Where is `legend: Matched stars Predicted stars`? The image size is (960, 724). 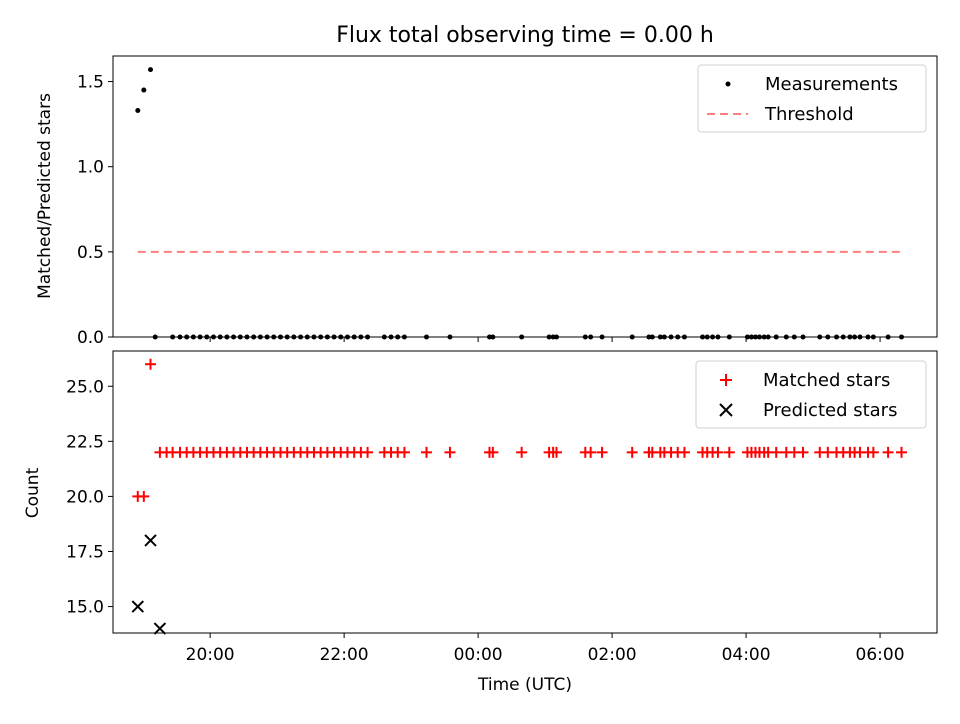 legend: Matched stars Predicted stars is located at coordinates (811, 394).